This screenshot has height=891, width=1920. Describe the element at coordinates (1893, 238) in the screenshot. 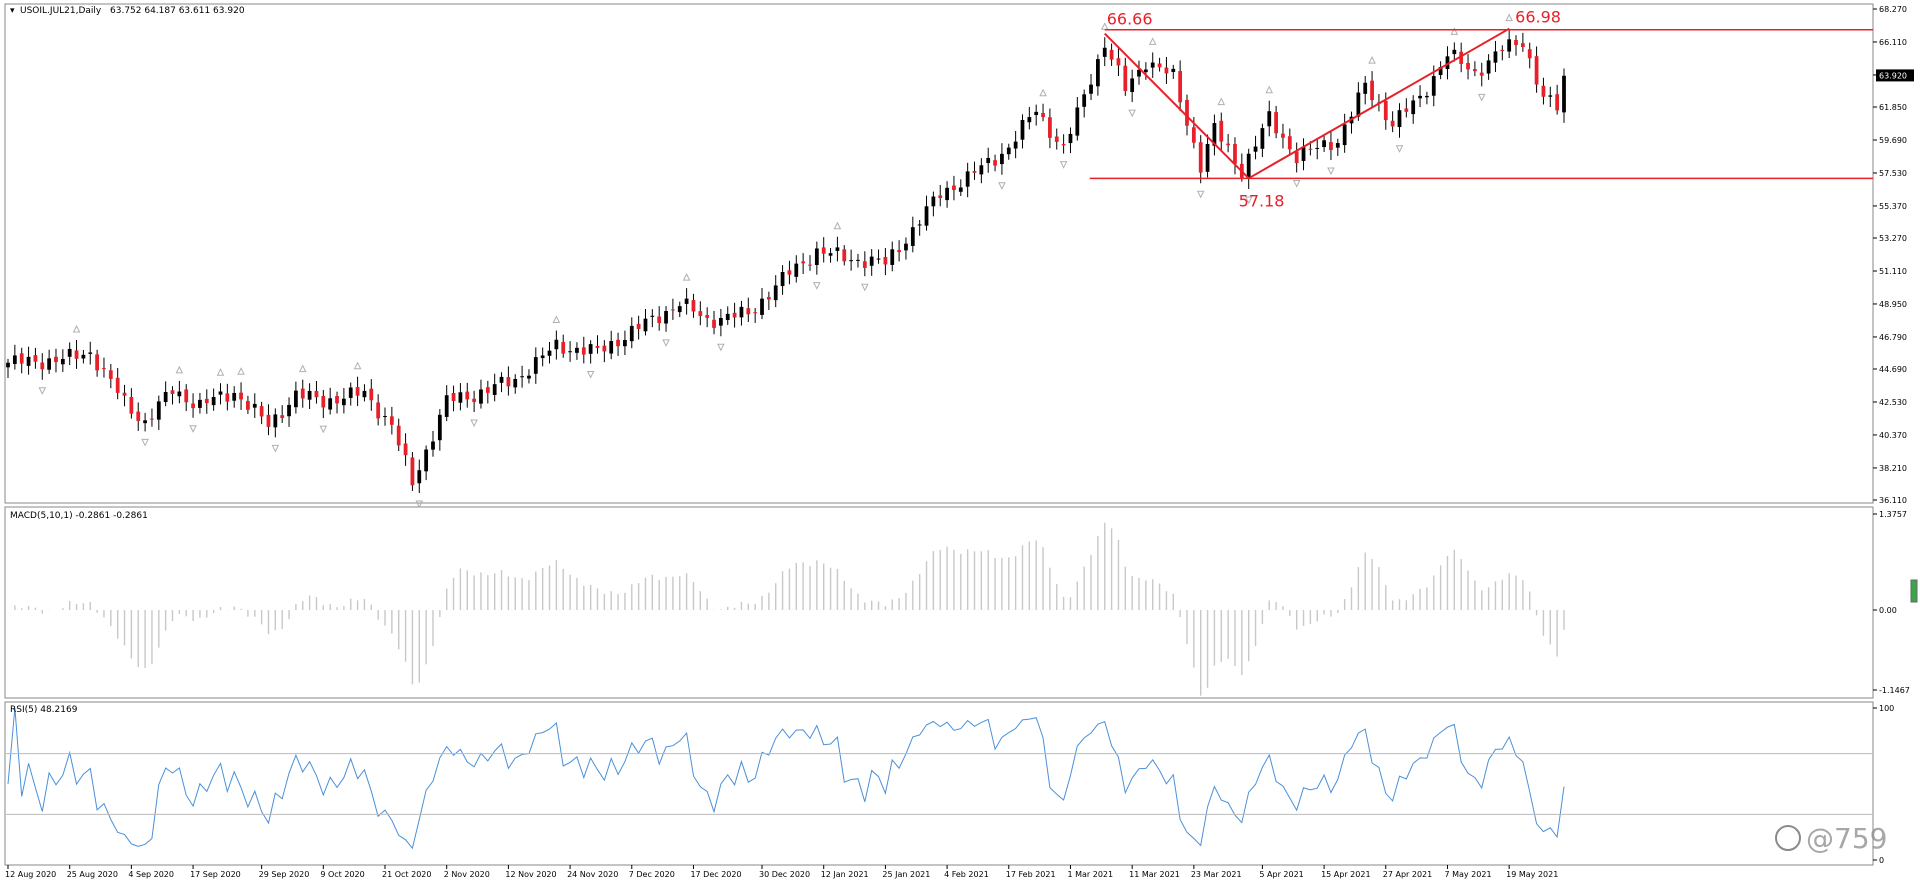

I see `price-tick-label: 53.270` at that location.